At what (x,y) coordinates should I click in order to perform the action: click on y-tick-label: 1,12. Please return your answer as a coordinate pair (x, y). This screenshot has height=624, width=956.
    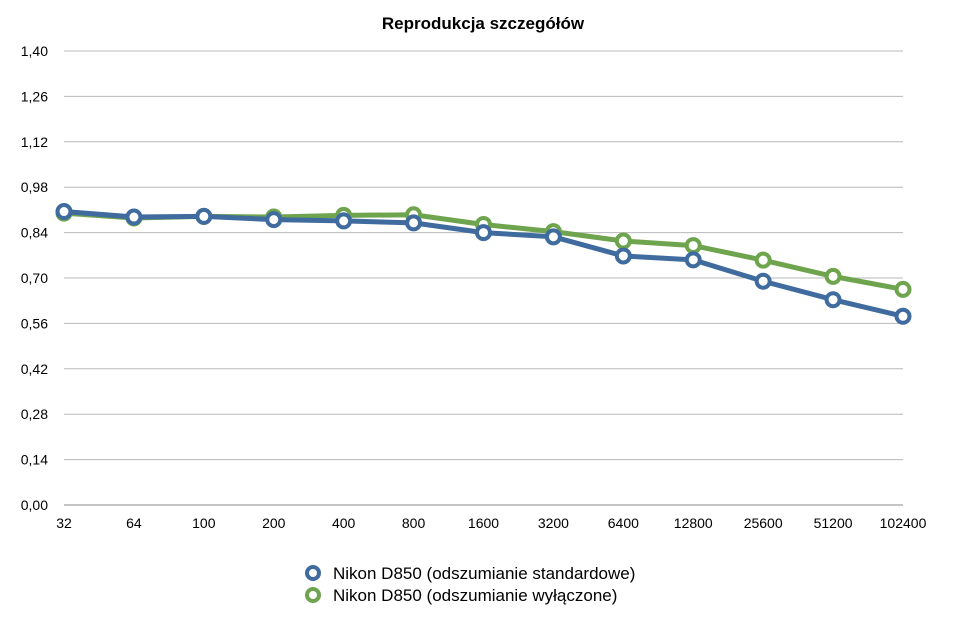
    Looking at the image, I should click on (34, 142).